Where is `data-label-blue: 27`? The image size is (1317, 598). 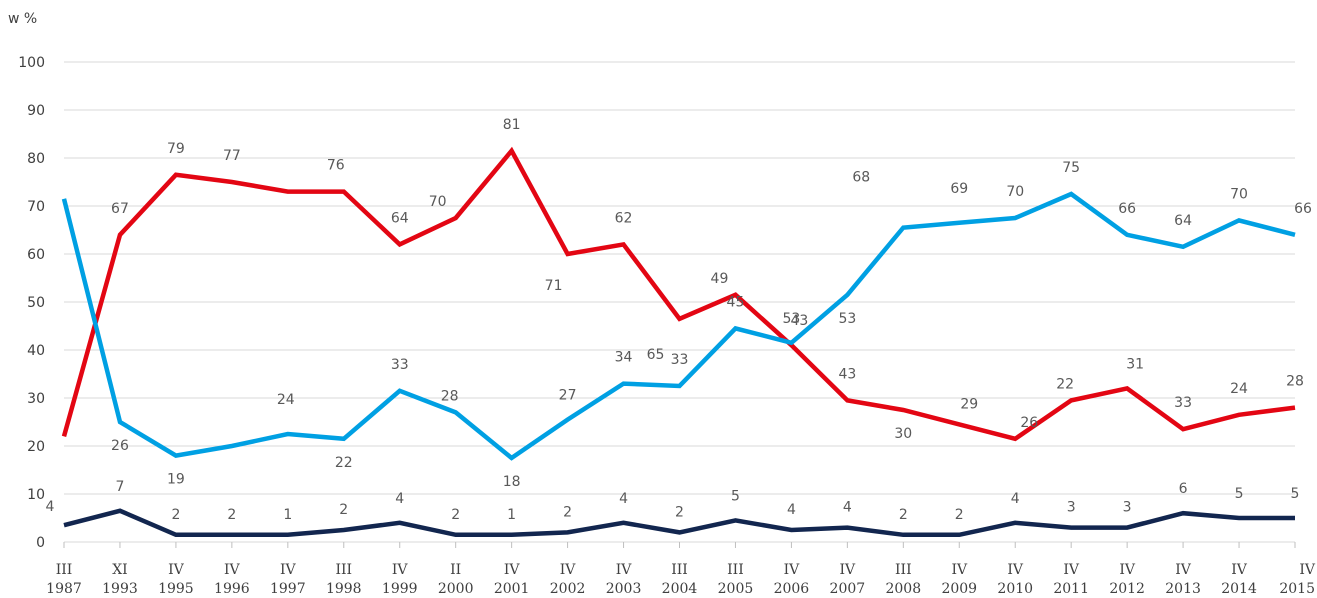 data-label-blue: 27 is located at coordinates (568, 396).